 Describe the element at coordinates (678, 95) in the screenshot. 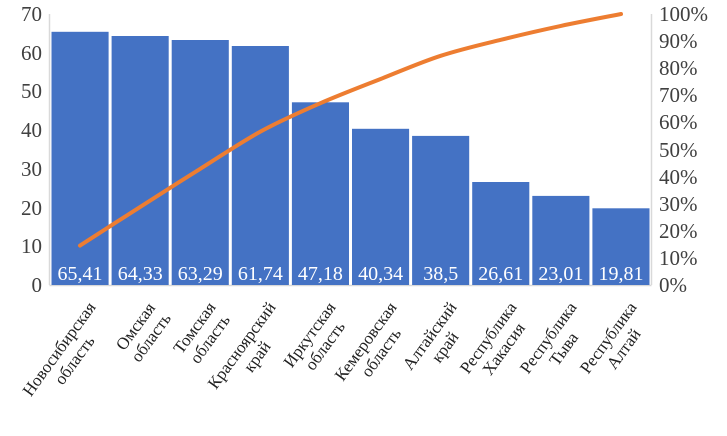

I see `right-axis-tick-70: 70%` at that location.